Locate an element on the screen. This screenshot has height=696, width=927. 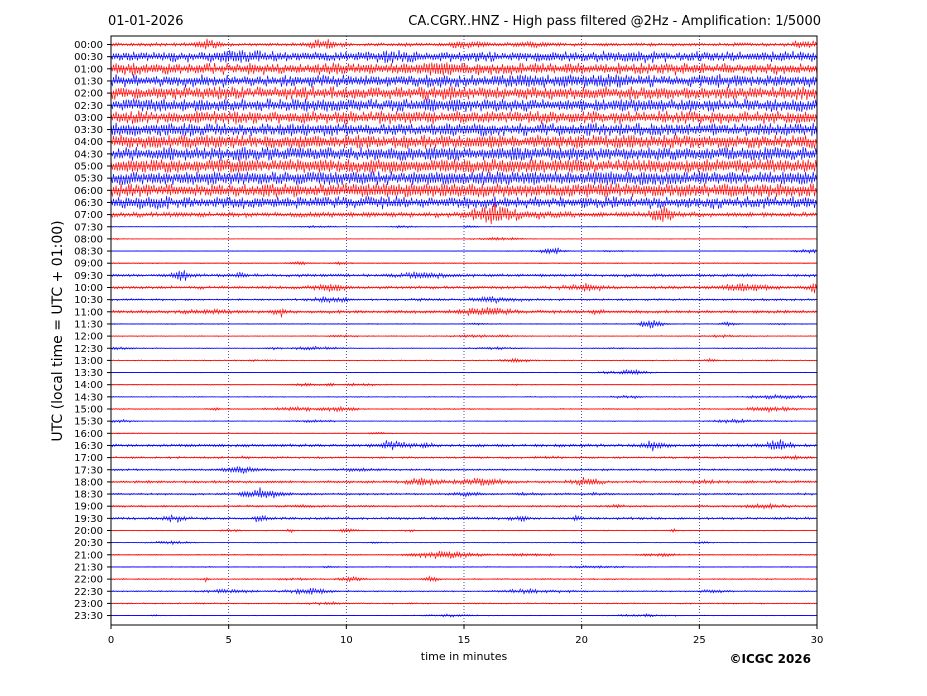
trace-2030 is located at coordinates (464, 543).